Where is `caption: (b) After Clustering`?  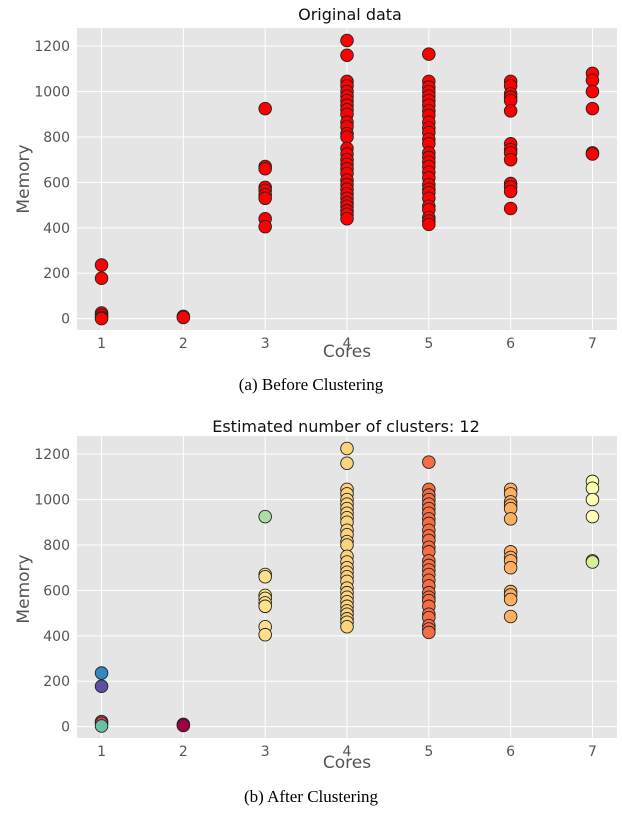 caption: (b) After Clustering is located at coordinates (311, 796).